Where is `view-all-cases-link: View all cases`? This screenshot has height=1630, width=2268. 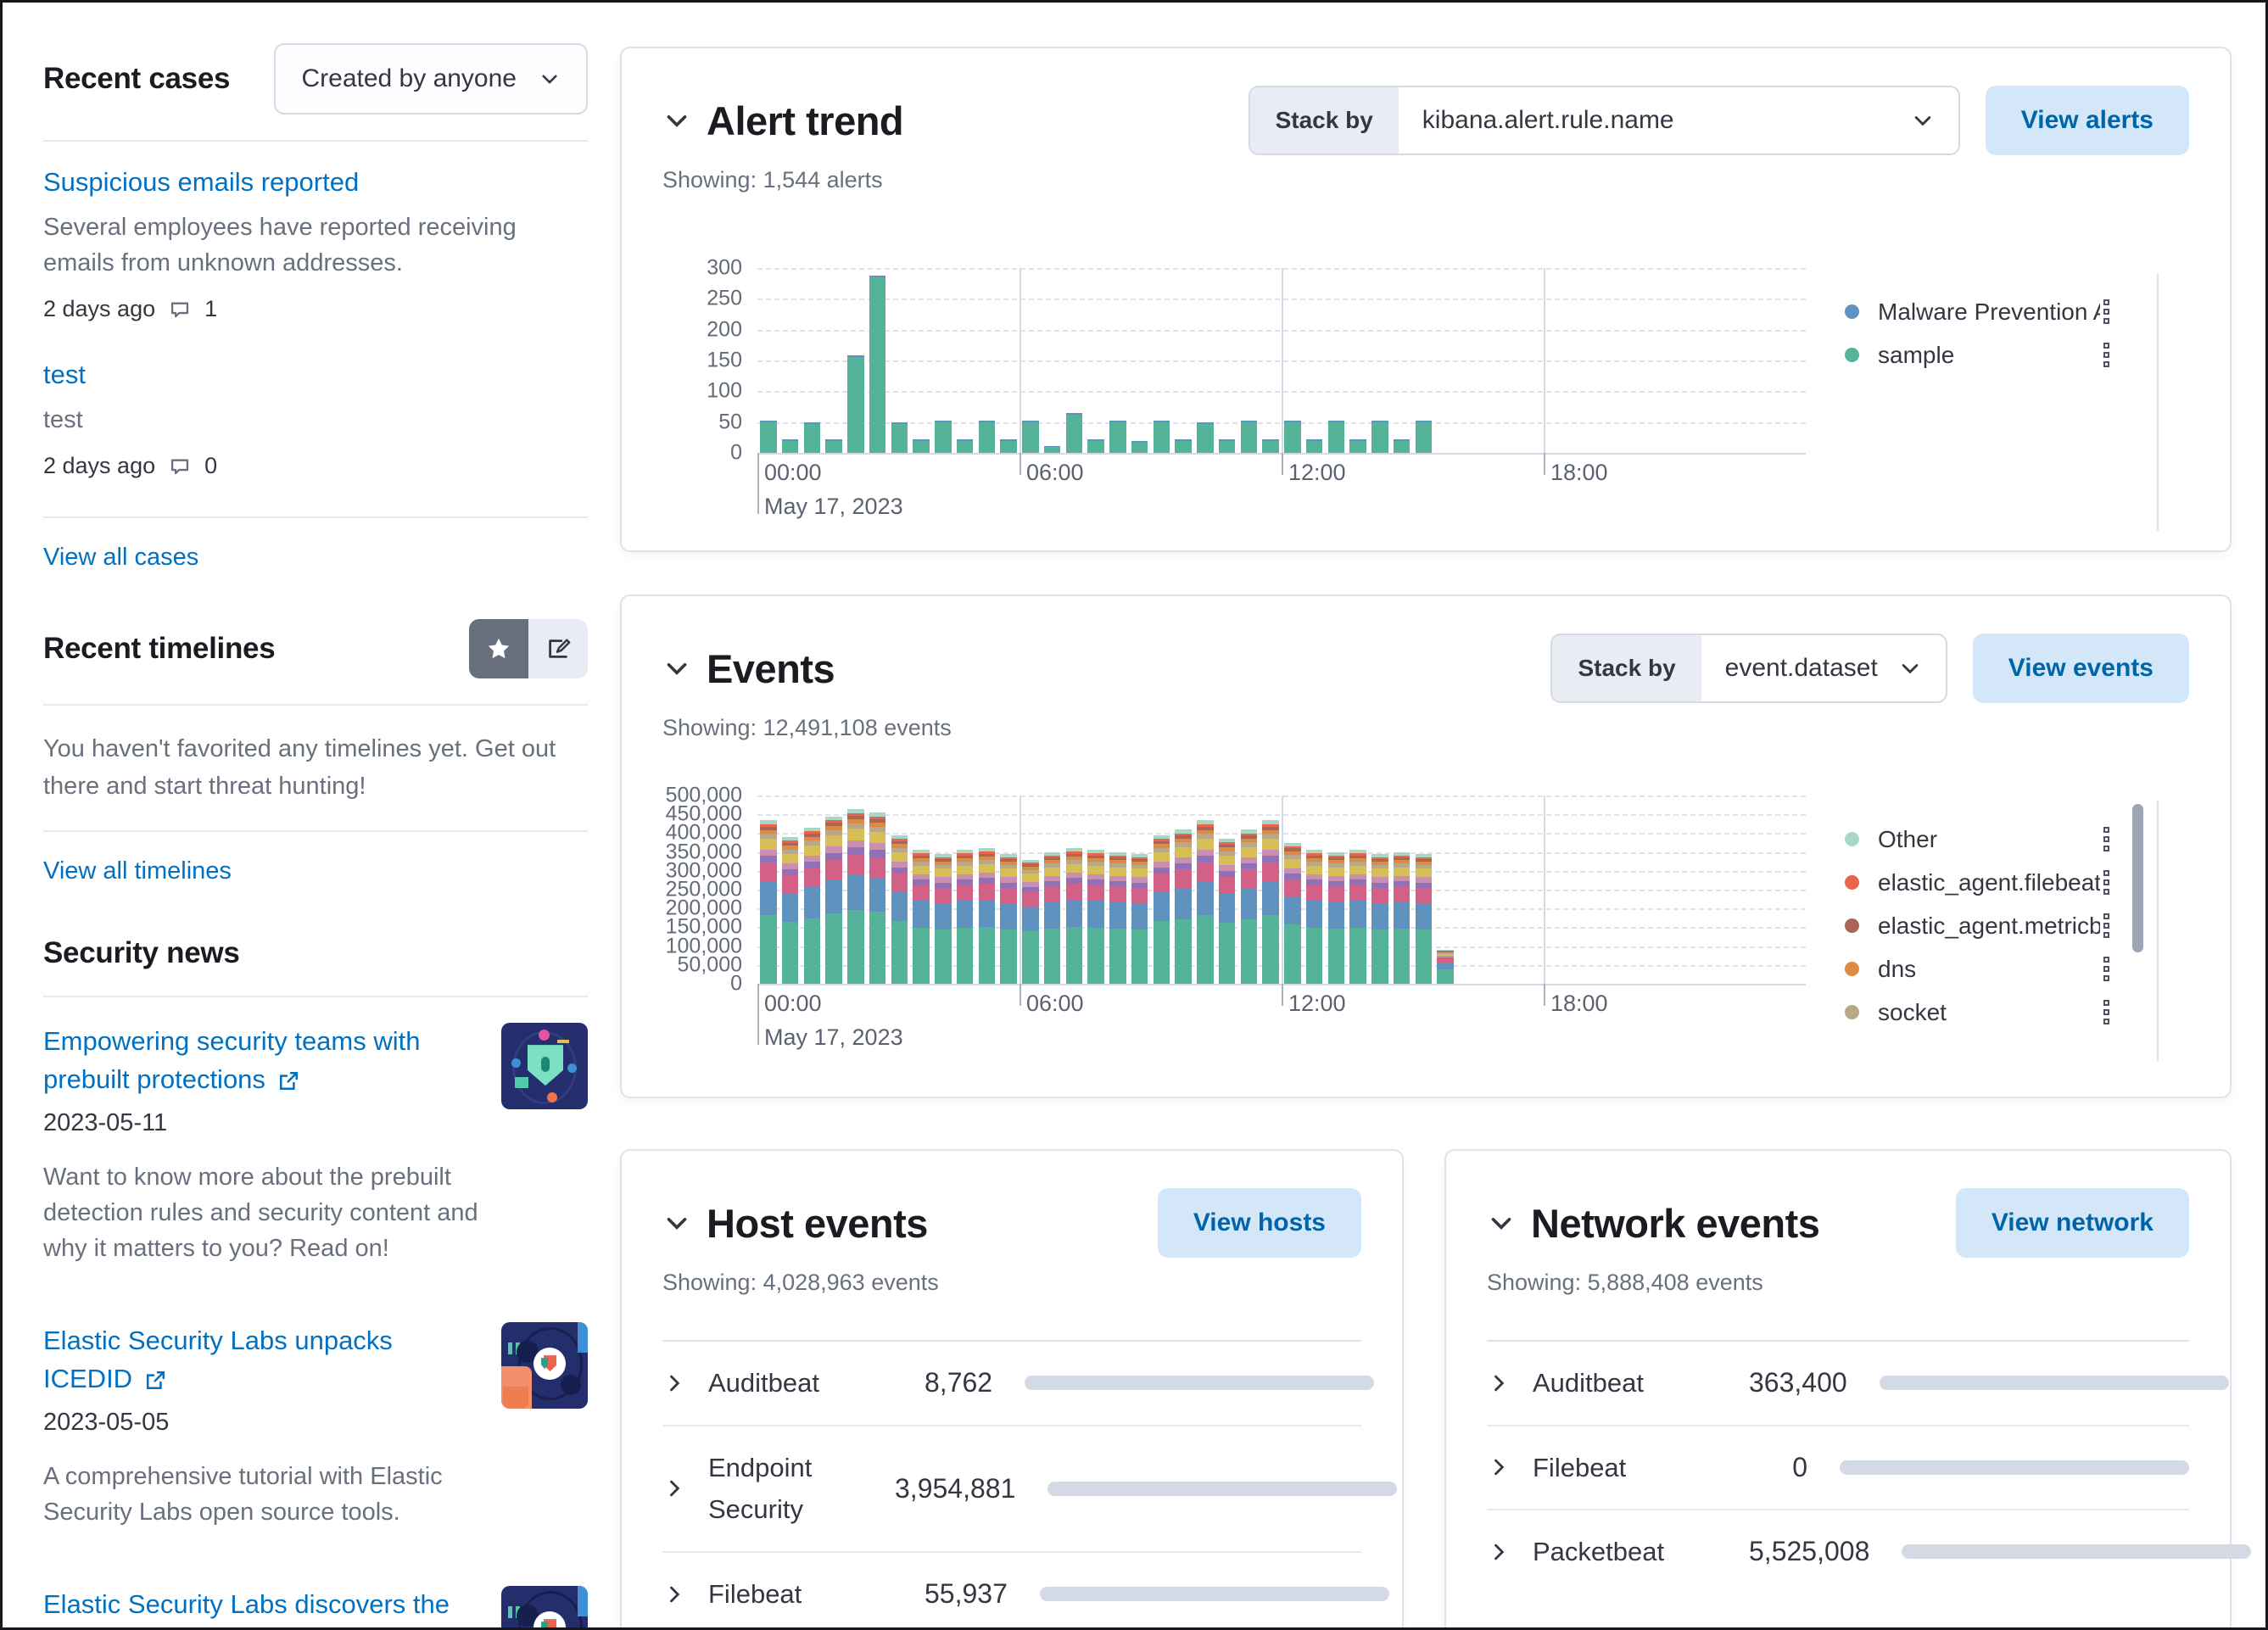
view-all-cases-link: View all cases is located at coordinates (121, 558).